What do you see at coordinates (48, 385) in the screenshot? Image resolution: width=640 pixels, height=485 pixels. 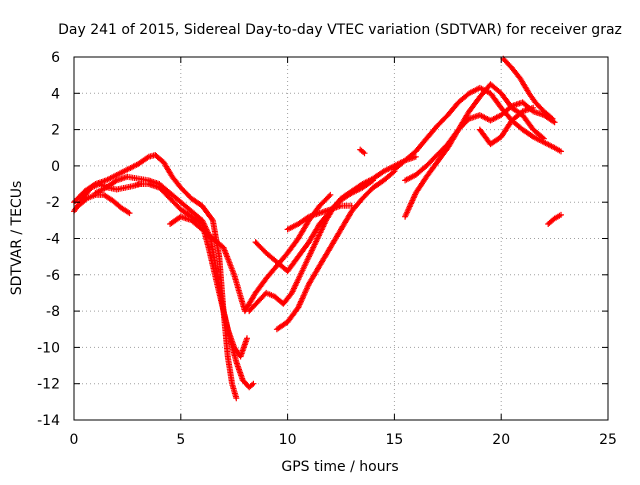 I see `y-tick-label: -12` at bounding box center [48, 385].